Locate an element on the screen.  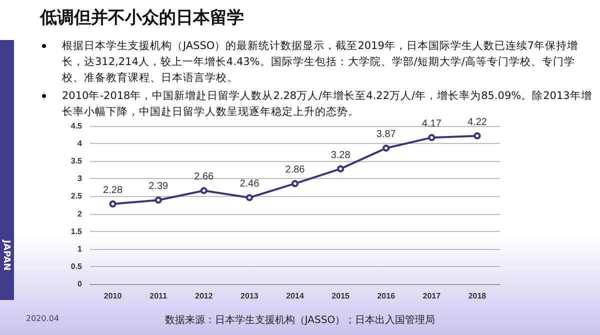
data-label: 2.86 is located at coordinates (295, 170).